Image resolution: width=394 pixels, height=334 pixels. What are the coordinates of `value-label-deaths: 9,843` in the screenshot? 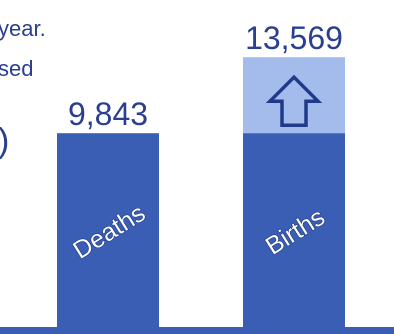 It's located at (108, 114).